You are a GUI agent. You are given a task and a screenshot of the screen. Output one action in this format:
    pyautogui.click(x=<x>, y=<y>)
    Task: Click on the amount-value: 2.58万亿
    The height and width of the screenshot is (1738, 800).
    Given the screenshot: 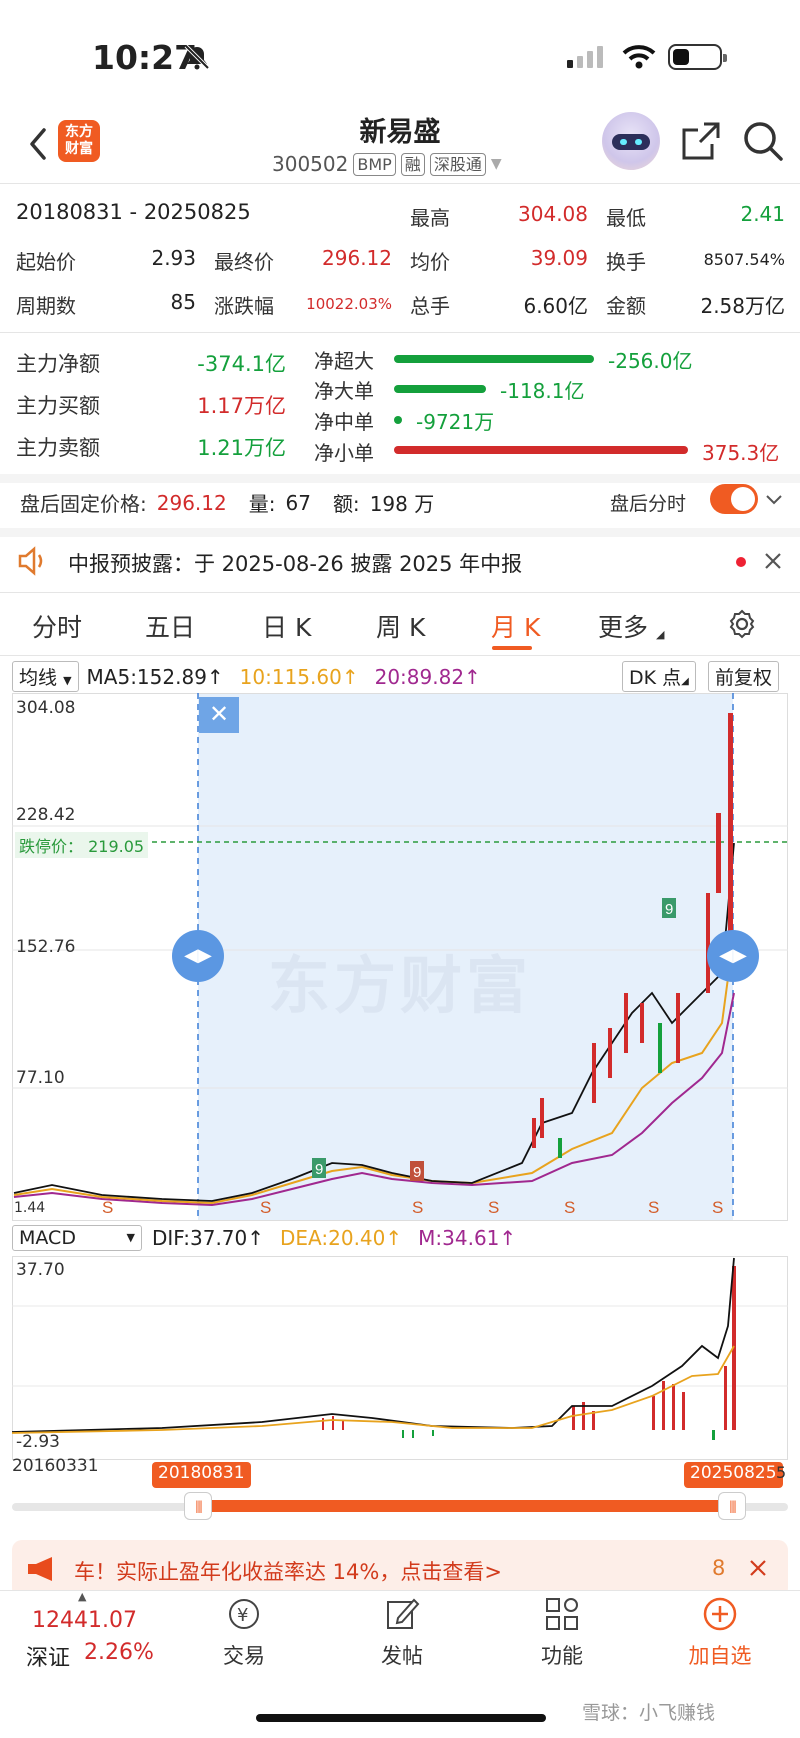 What is the action you would take?
    pyautogui.click(x=742, y=306)
    